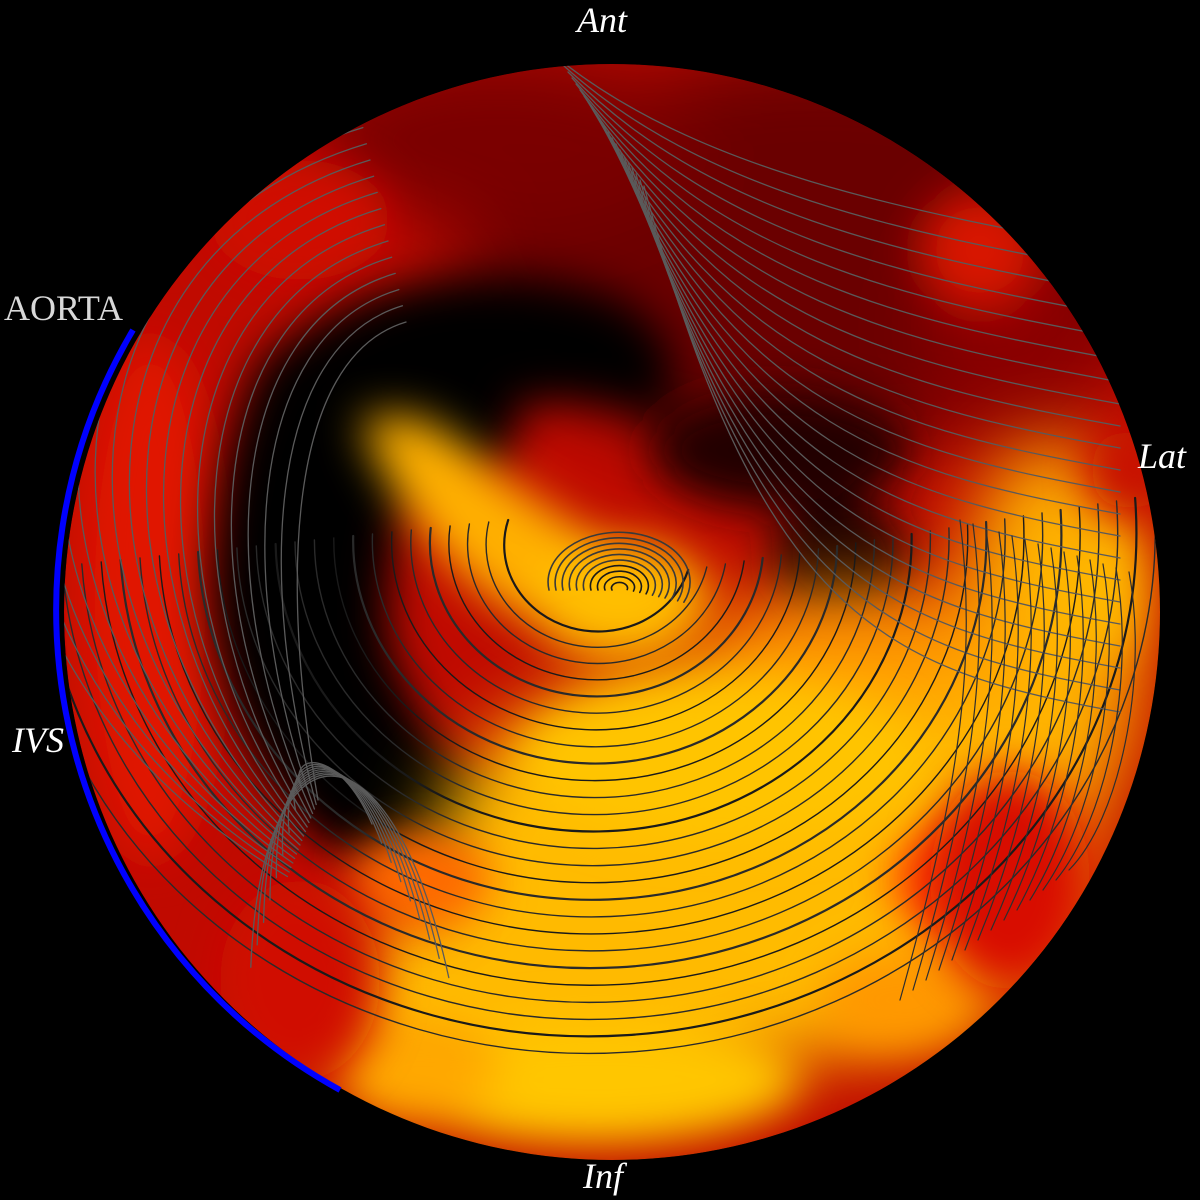 This screenshot has height=1200, width=1200. I want to click on aorta-label: AORTA, so click(63, 308).